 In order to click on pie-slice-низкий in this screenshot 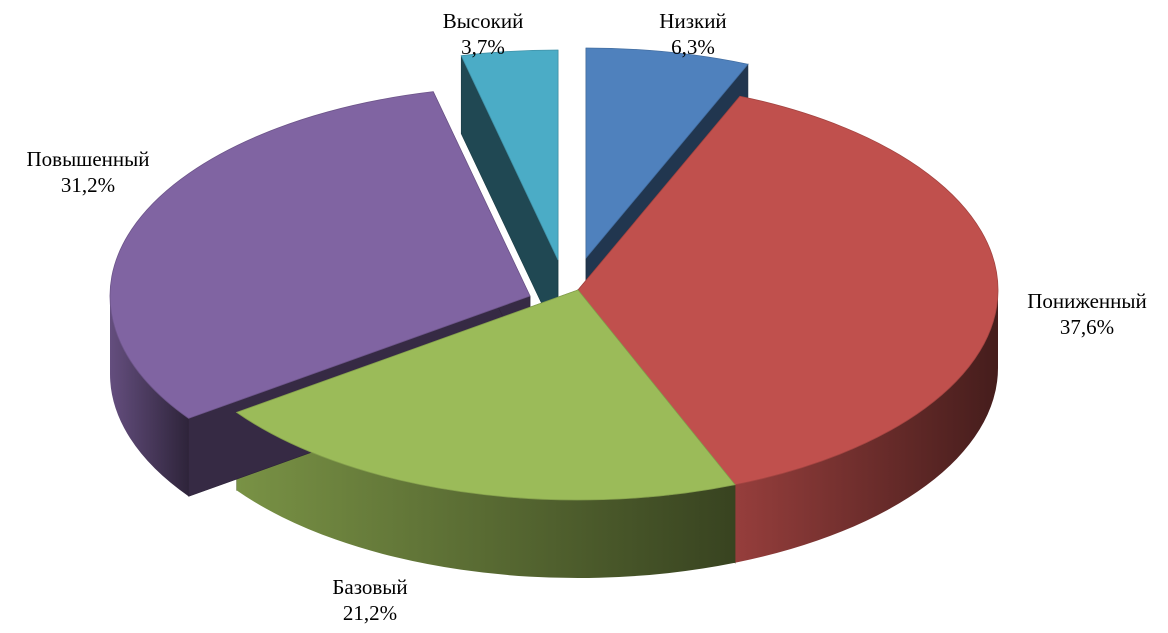, I will do `click(667, 153)`.